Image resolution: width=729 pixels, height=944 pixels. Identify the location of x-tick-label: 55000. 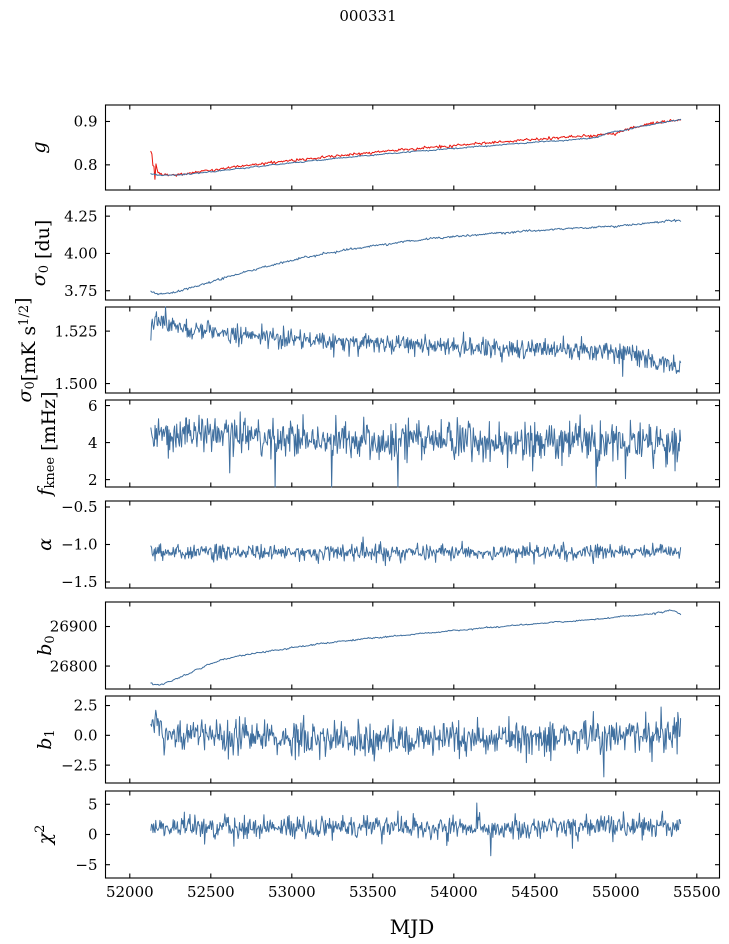
(616, 892).